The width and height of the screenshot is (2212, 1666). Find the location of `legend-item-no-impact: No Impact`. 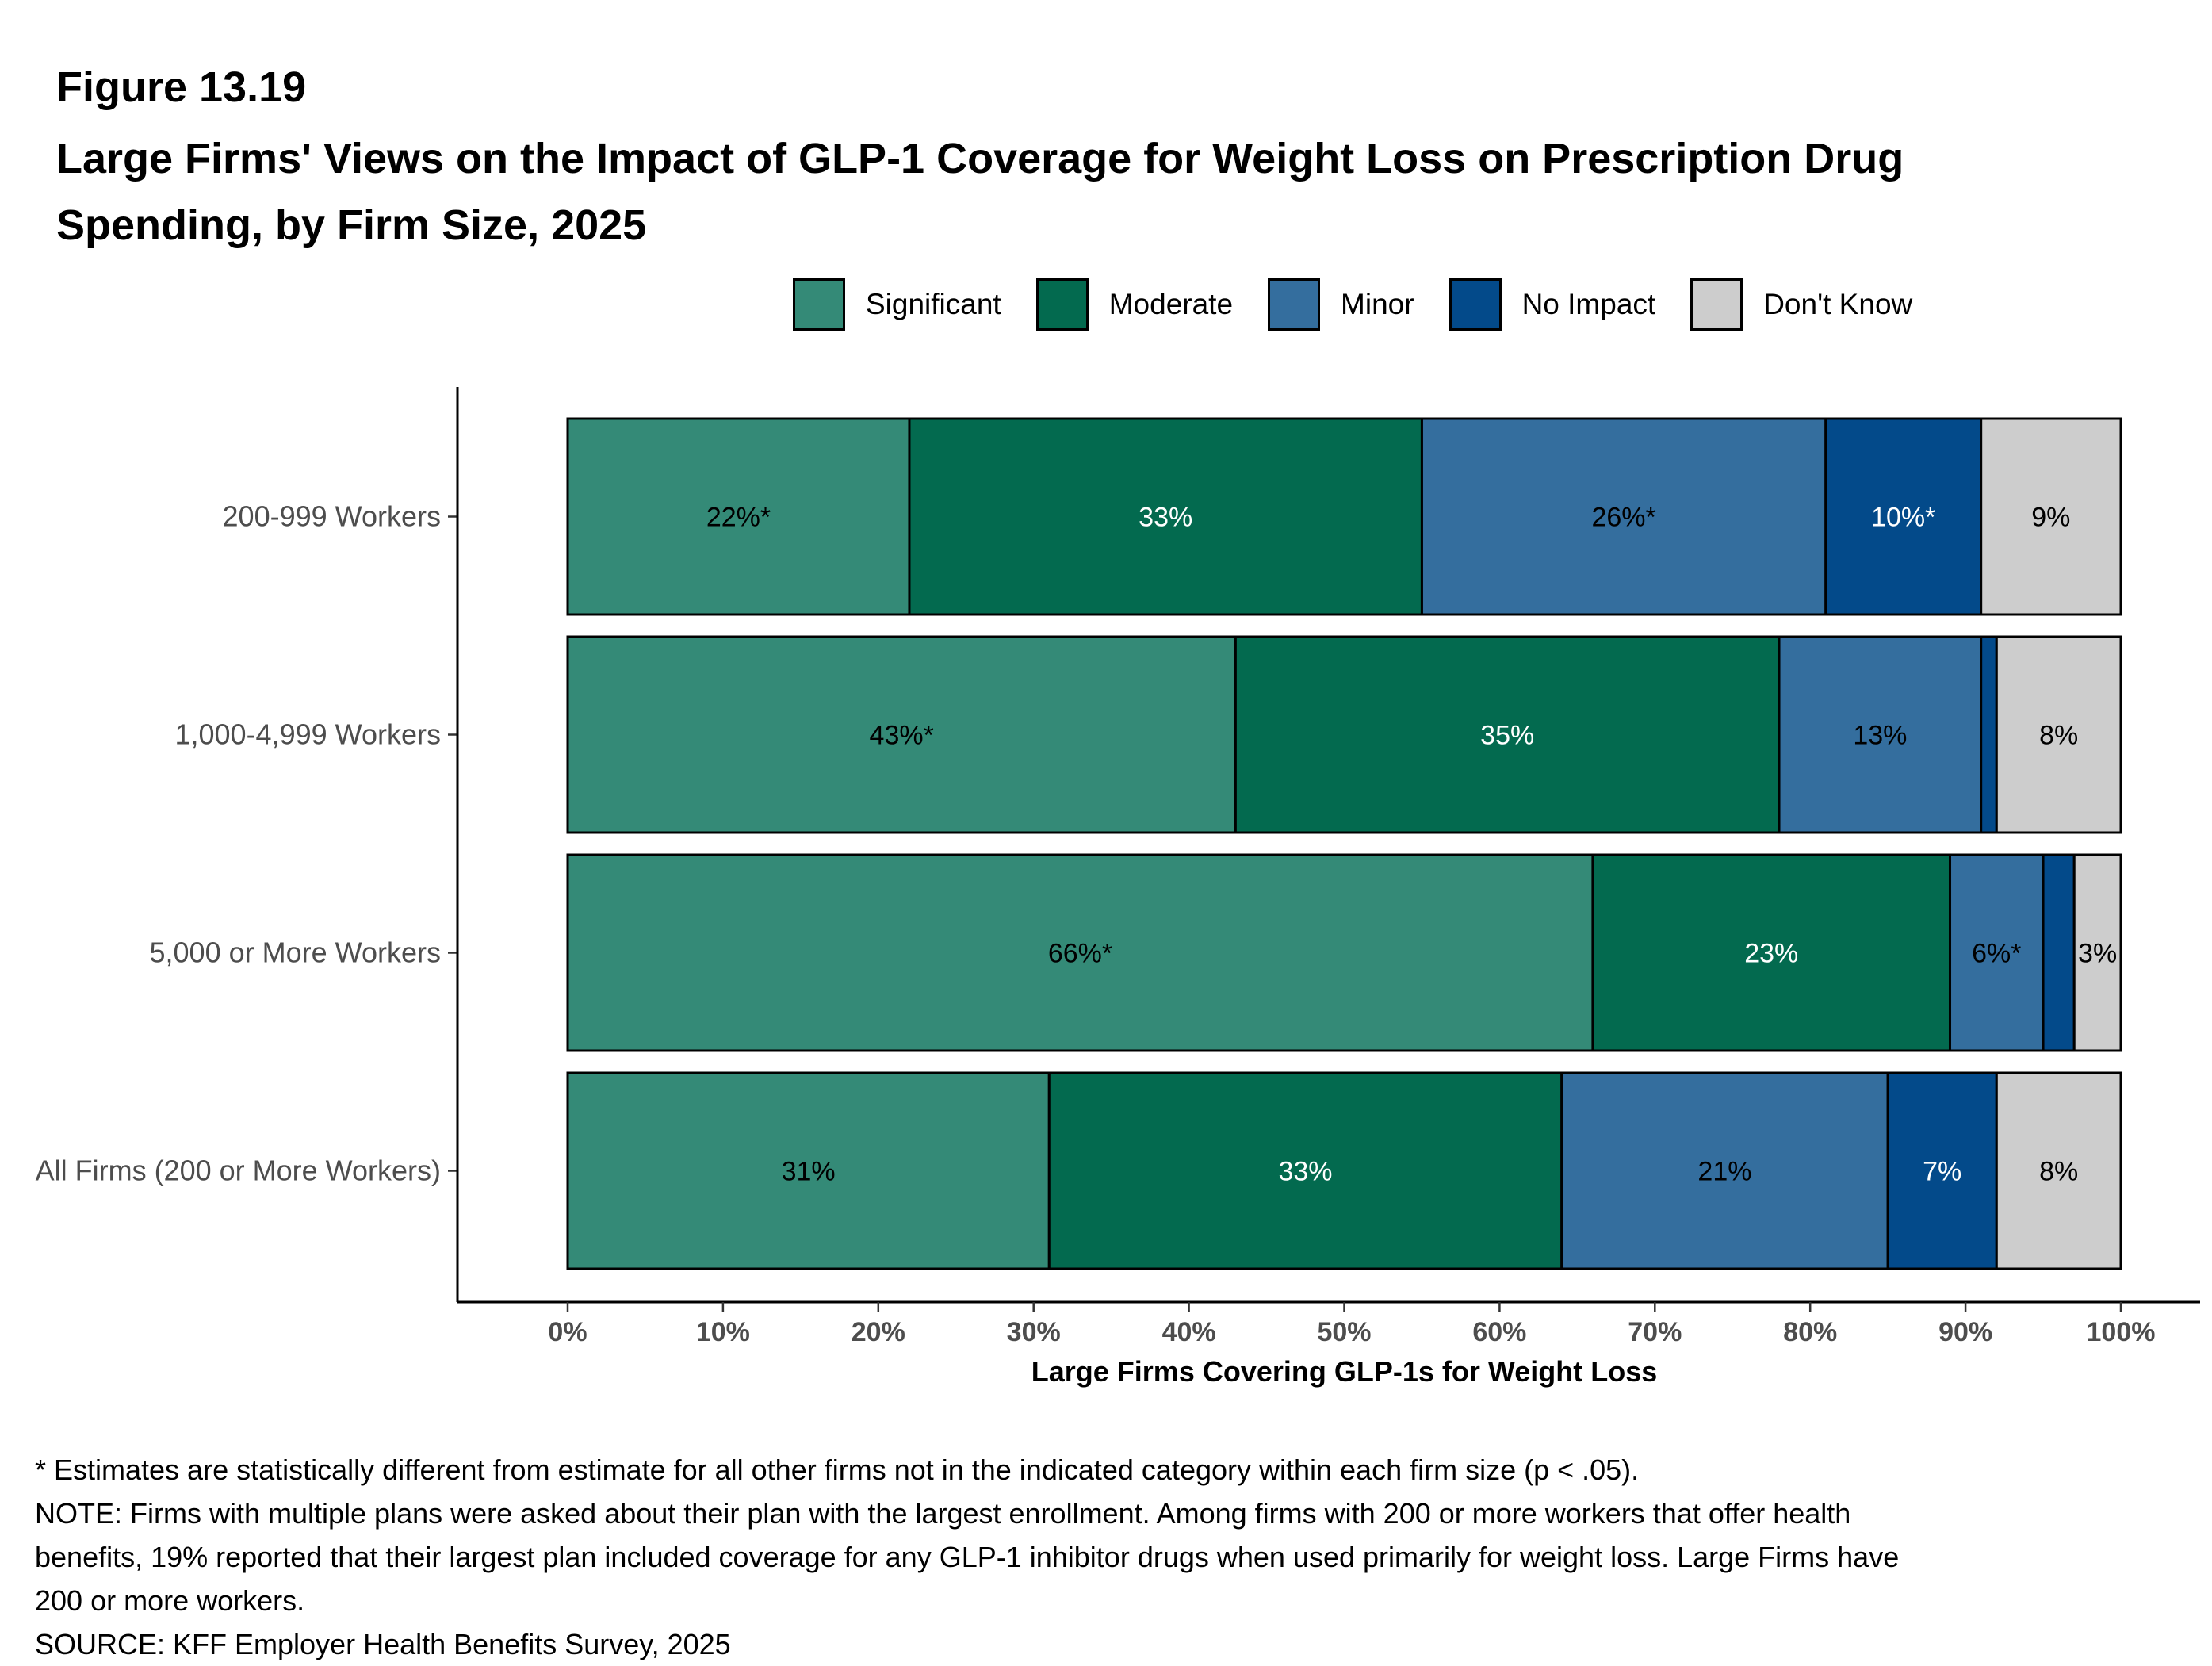

legend-item-no-impact: No Impact is located at coordinates (1552, 304).